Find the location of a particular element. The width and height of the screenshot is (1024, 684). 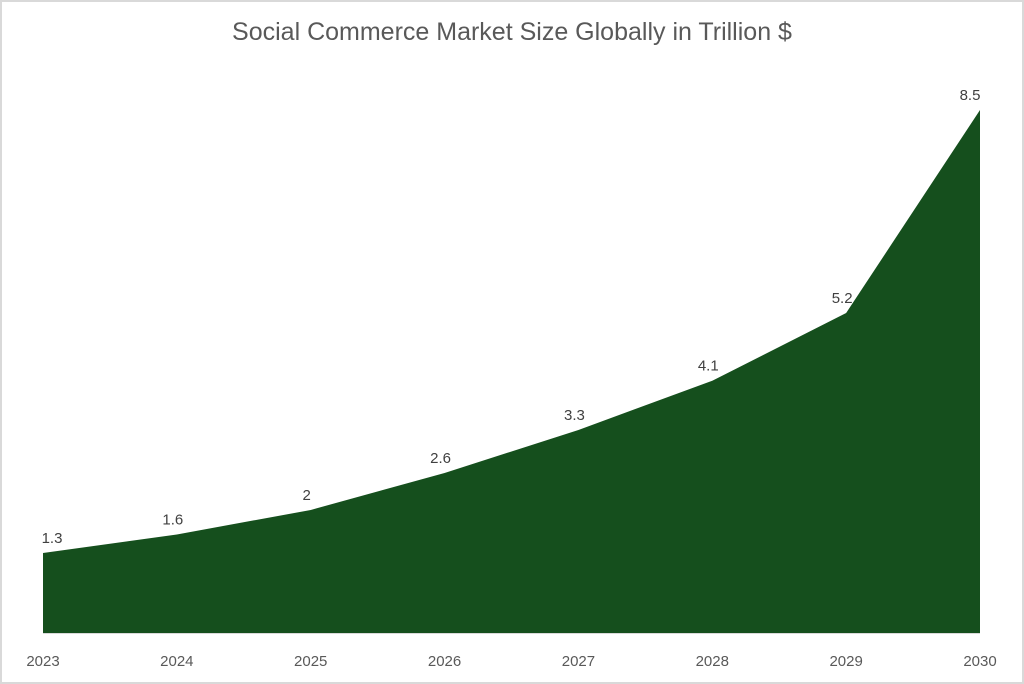

data-label: 1.3 is located at coordinates (52, 538).